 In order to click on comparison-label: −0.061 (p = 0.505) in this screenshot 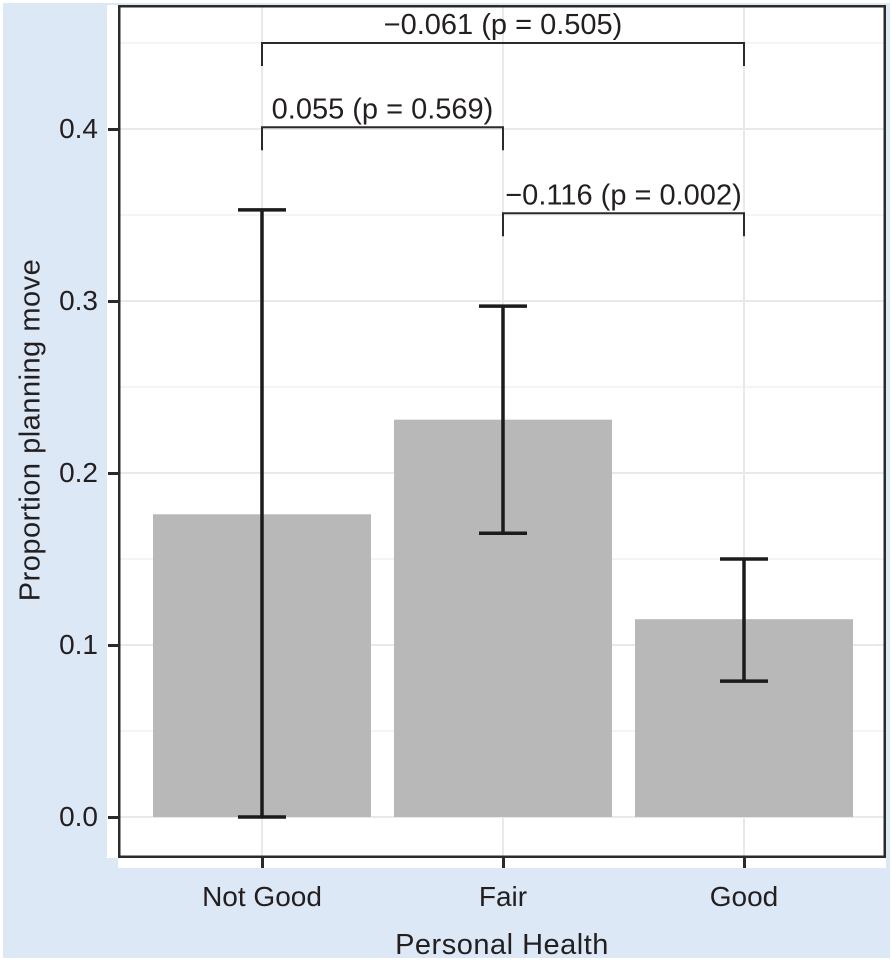, I will do `click(503, 25)`.